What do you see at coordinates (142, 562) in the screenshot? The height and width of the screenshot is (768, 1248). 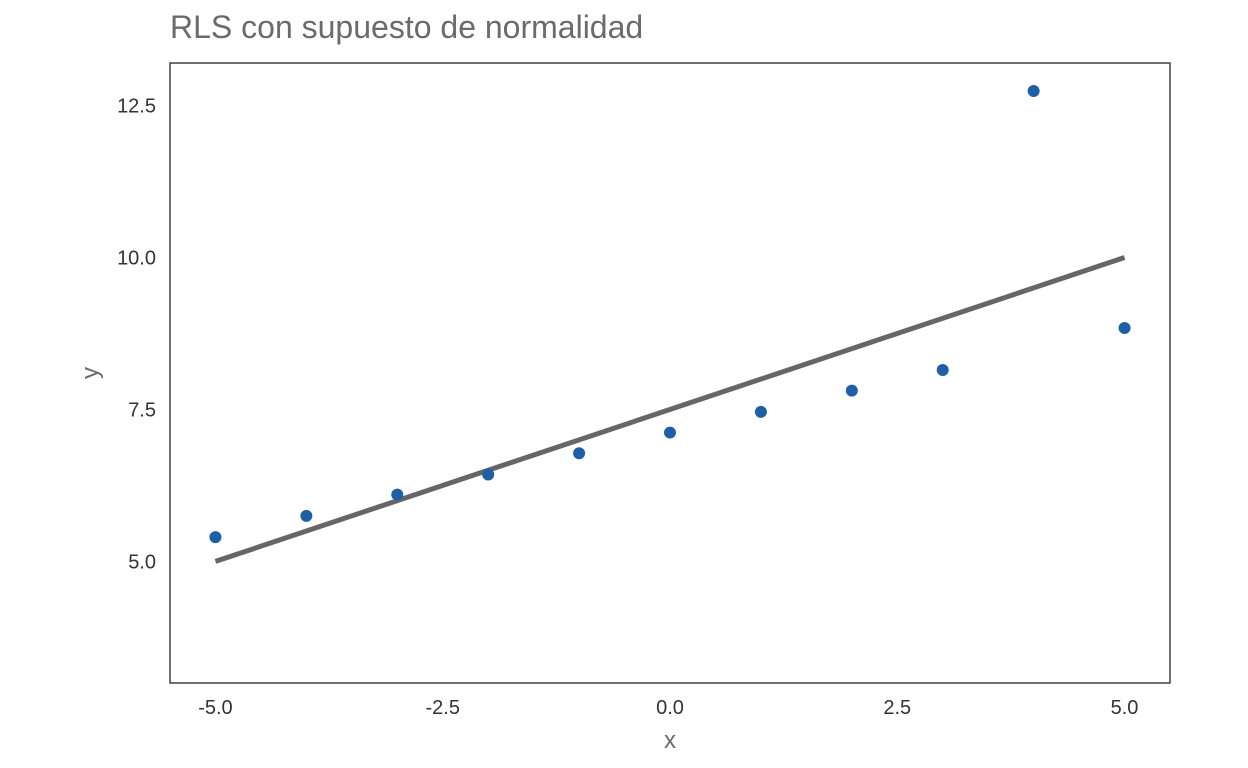 I see `y-tick-label: 5.0` at bounding box center [142, 562].